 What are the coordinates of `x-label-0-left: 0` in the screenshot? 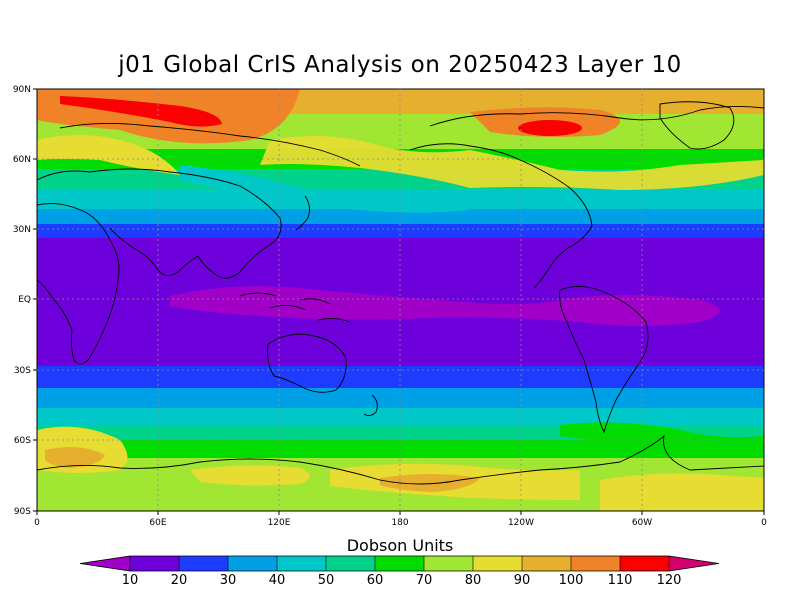 It's located at (37, 523).